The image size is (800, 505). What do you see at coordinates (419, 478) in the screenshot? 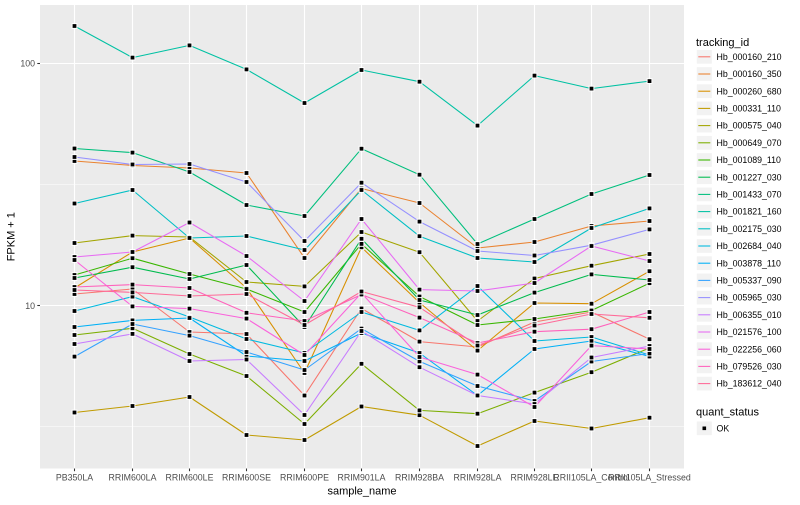
I see `svg-text: RRIM928BA` at bounding box center [419, 478].